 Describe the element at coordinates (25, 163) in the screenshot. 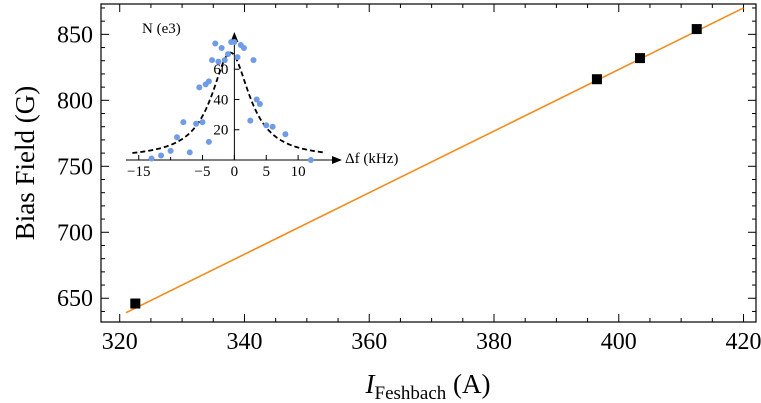

I see `y-axis-label: Bias Field (G)` at that location.